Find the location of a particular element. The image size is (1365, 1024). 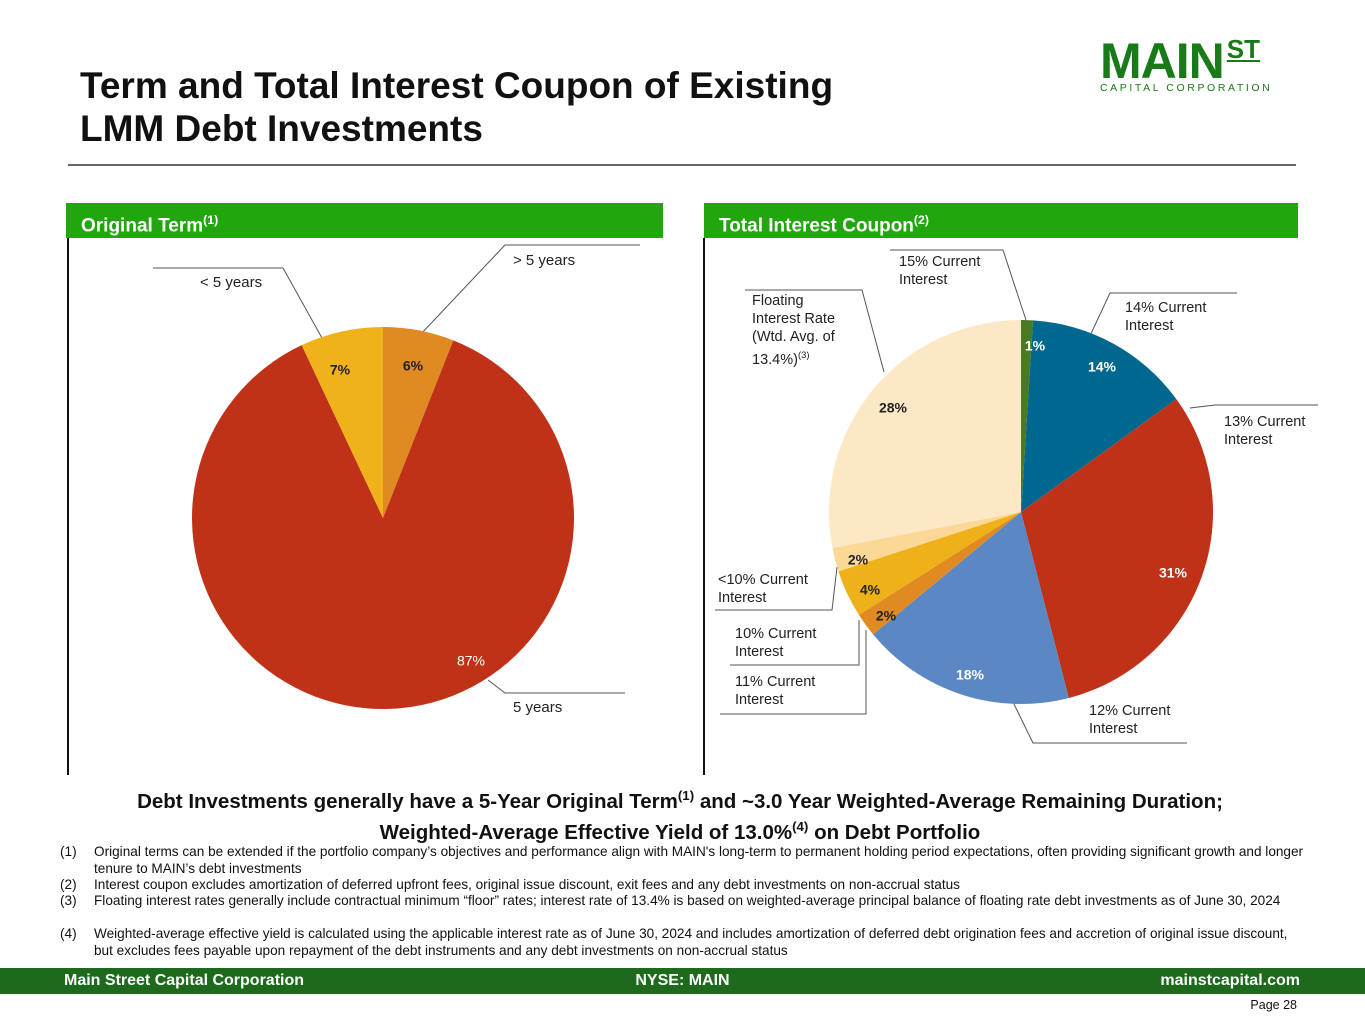

note-ref: (2) is located at coordinates (921, 220).